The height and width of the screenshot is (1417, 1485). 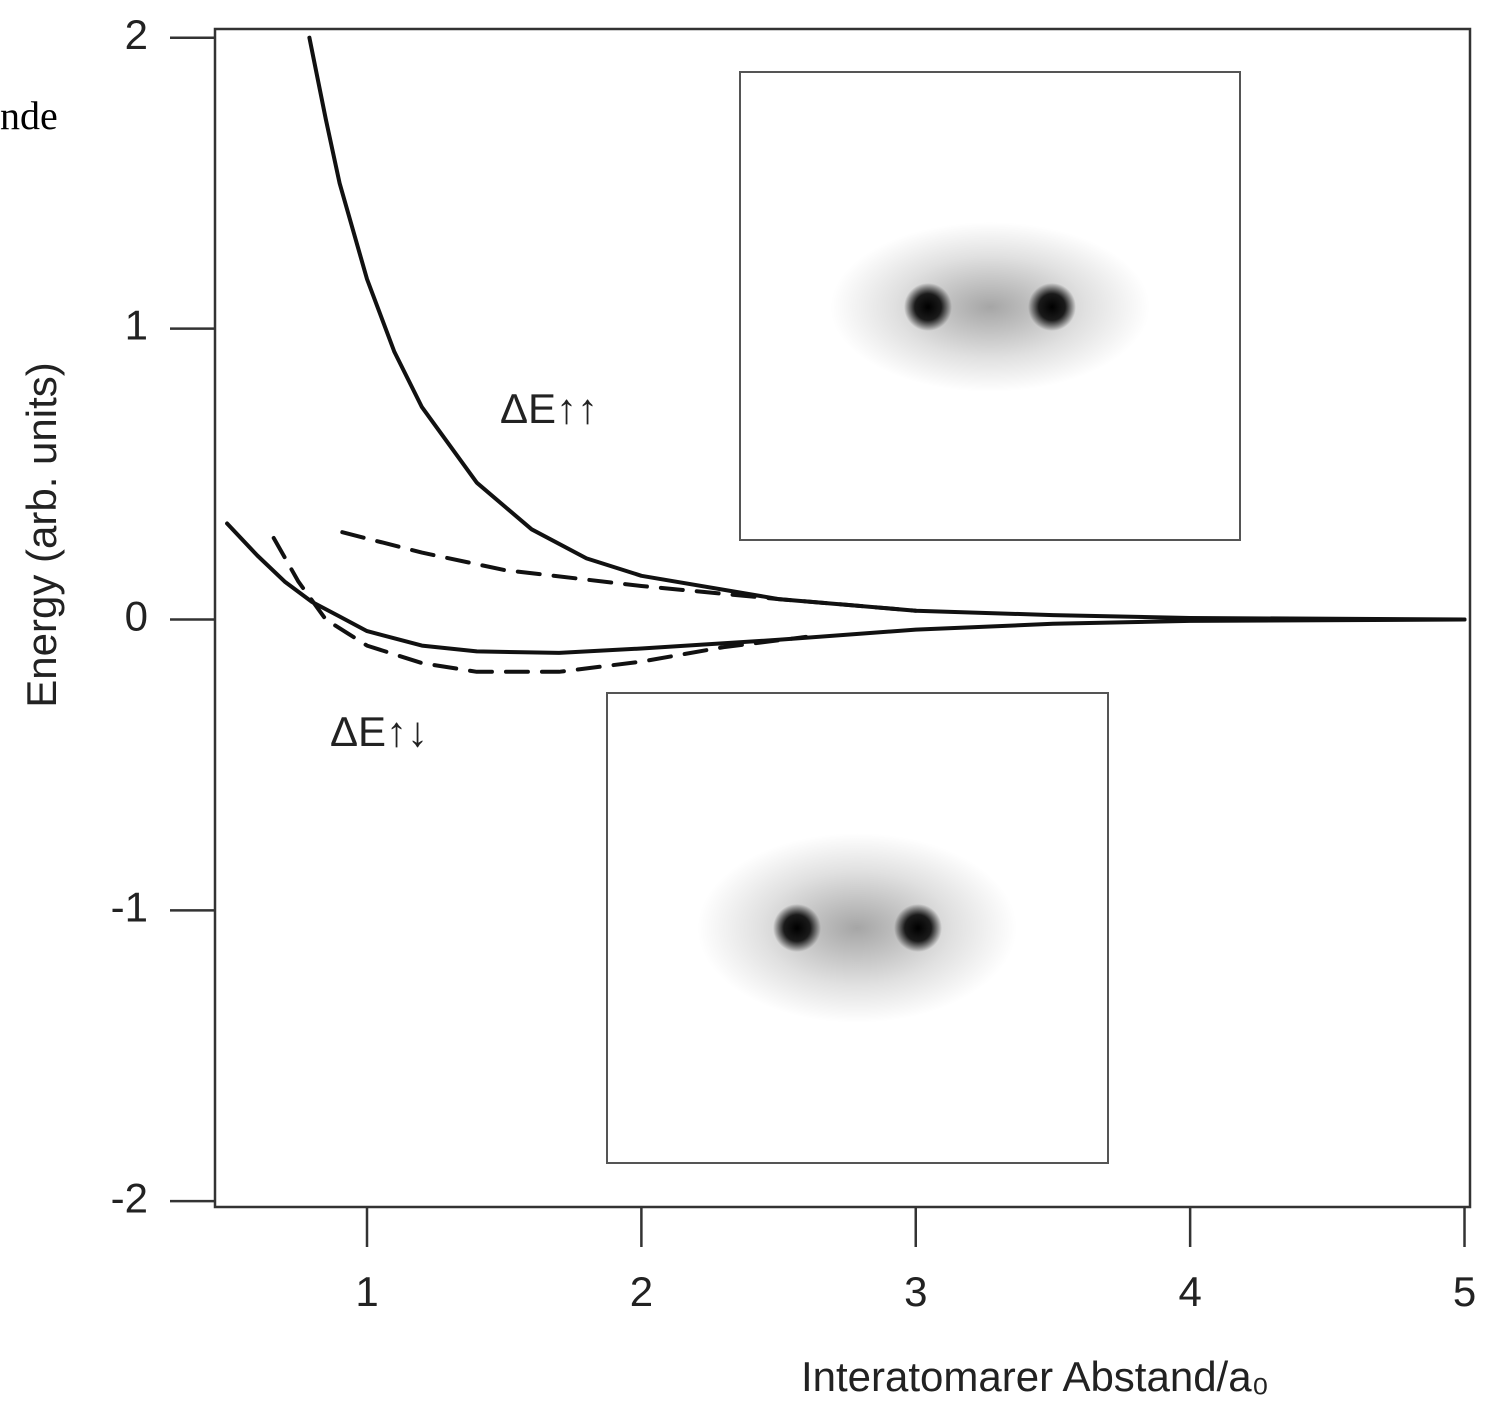 I want to click on x-tick-label: 5, so click(x=1464, y=1291).